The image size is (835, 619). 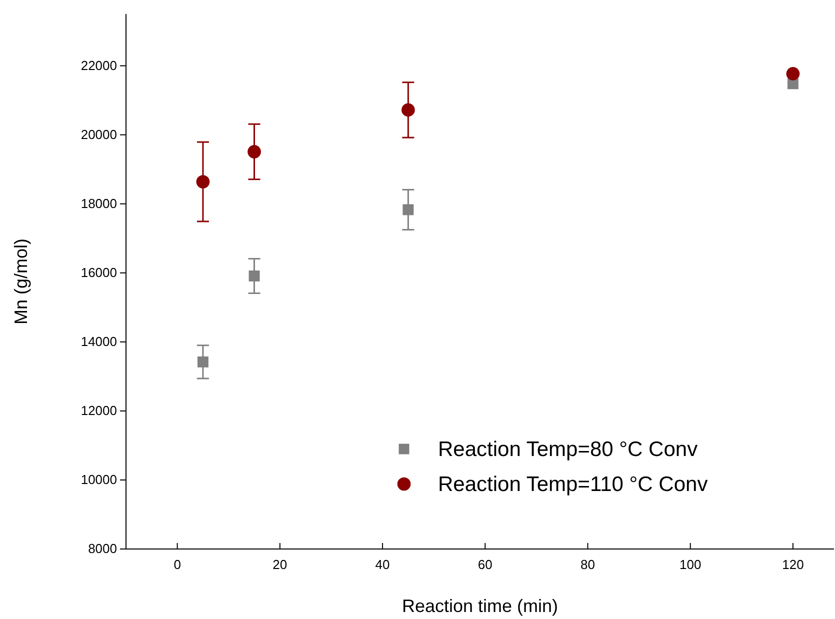 I want to click on x-tick-label: 0, so click(x=177, y=564).